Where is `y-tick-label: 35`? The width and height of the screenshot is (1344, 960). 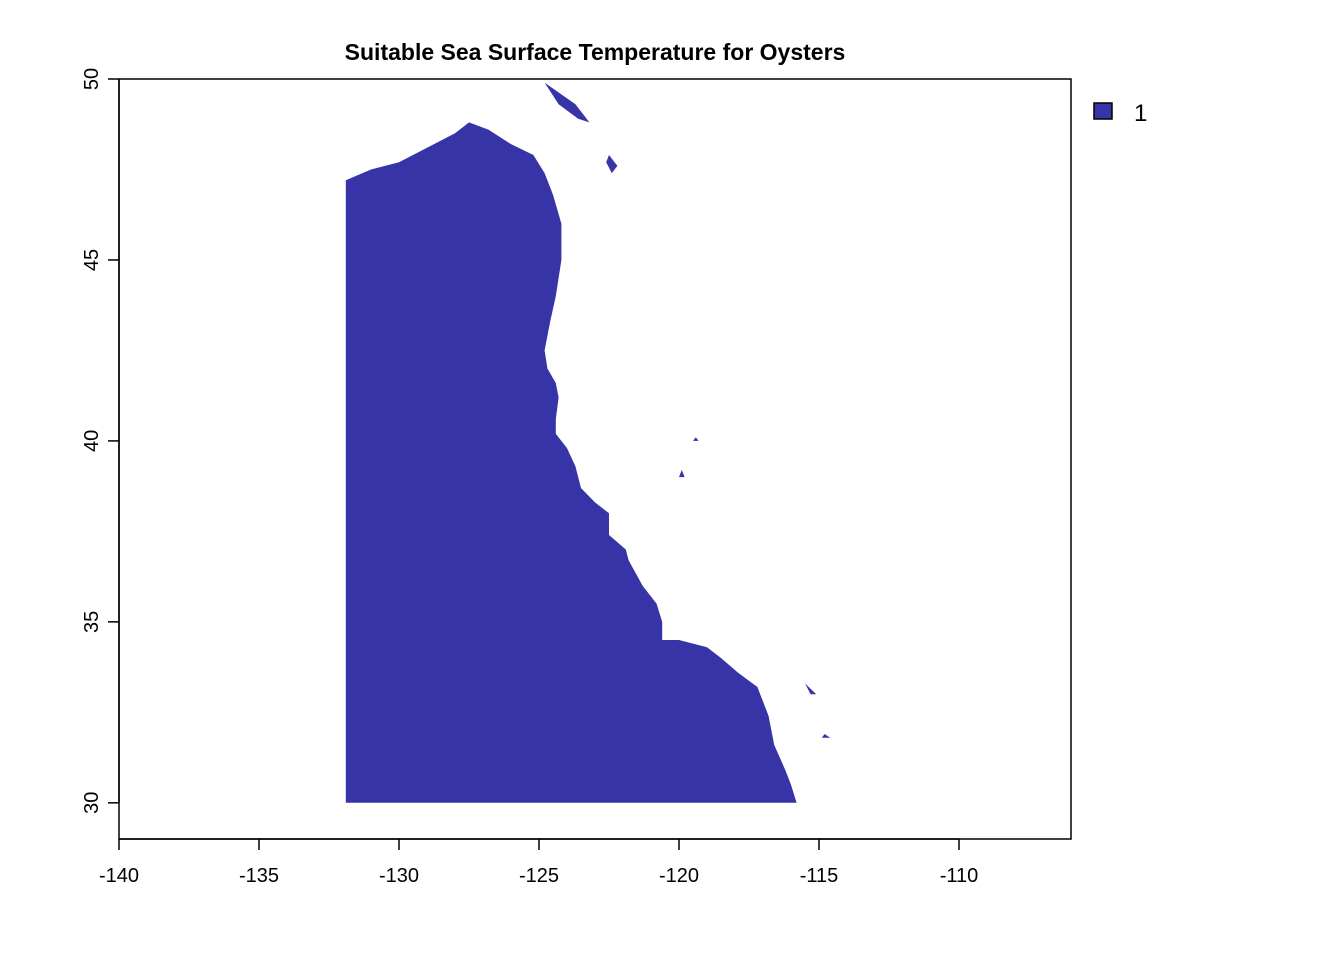
y-tick-label: 35 is located at coordinates (92, 622).